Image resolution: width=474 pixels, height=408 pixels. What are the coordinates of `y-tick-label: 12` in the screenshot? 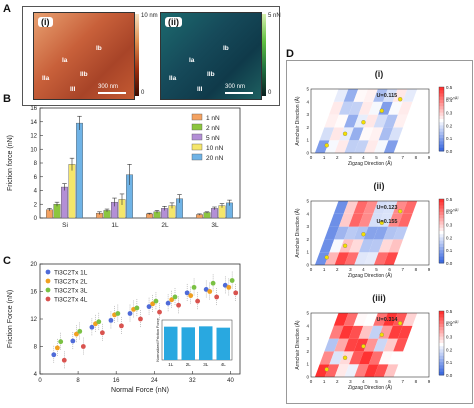 It's located at (33, 320).